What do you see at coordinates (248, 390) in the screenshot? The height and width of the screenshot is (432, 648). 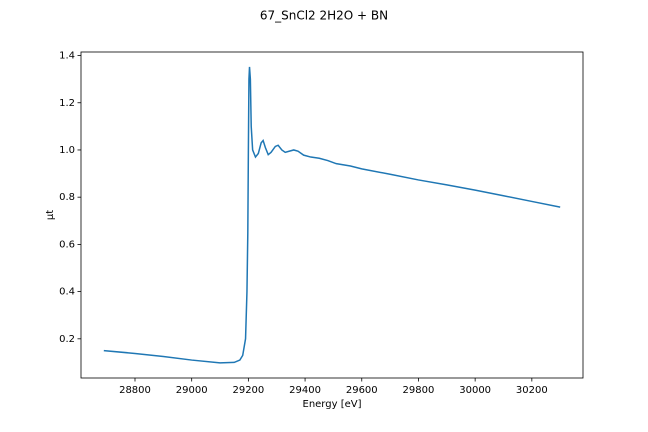 I see `x-tick-label: 29200` at bounding box center [248, 390].